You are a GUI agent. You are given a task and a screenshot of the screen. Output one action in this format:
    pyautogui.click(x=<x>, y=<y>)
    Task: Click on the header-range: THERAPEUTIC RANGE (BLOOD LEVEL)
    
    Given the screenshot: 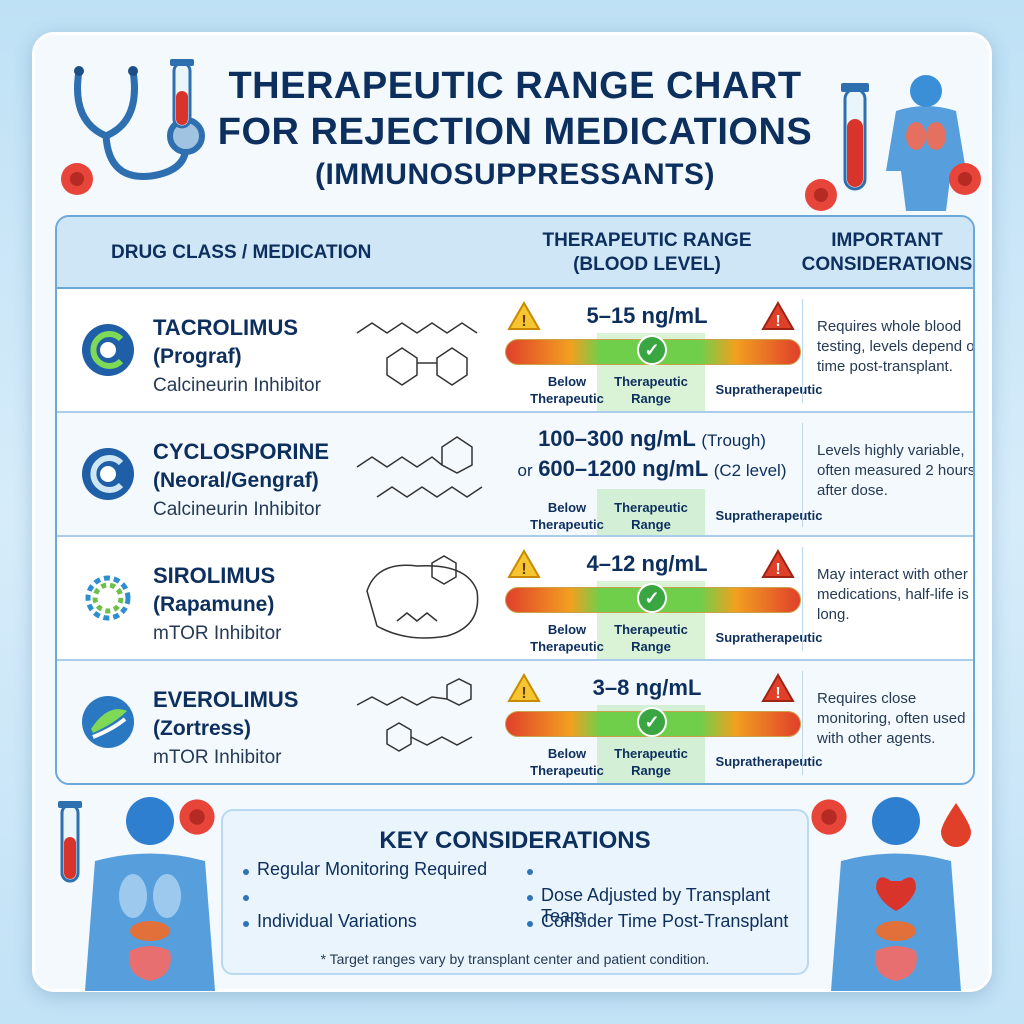 What is the action you would take?
    pyautogui.click(x=647, y=252)
    